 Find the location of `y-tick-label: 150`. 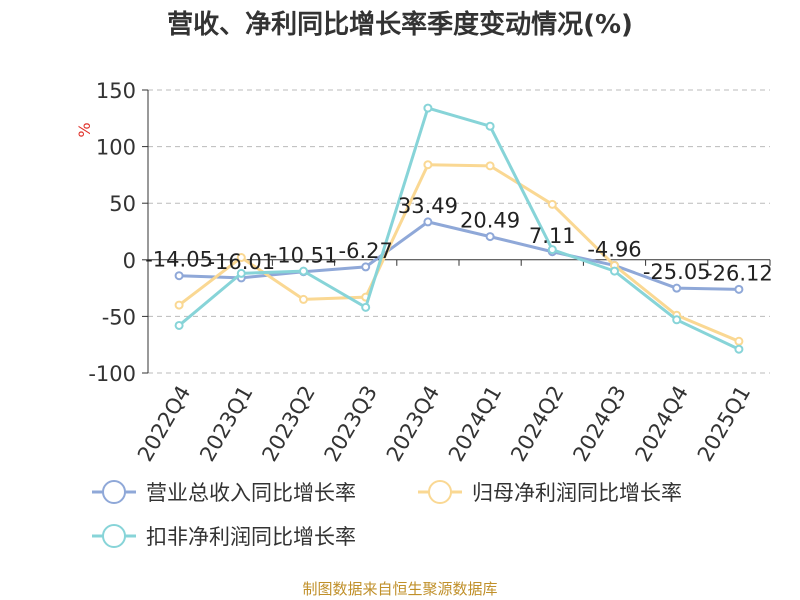

y-tick-label: 150 is located at coordinates (116, 91).